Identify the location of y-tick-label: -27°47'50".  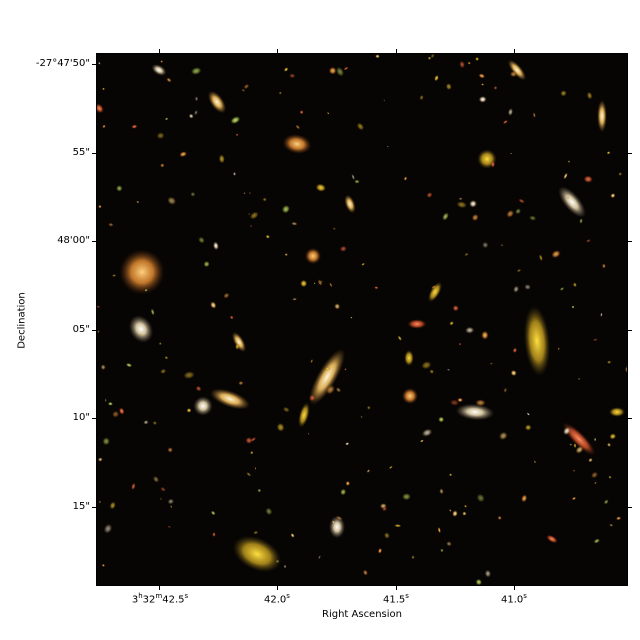
(62, 63).